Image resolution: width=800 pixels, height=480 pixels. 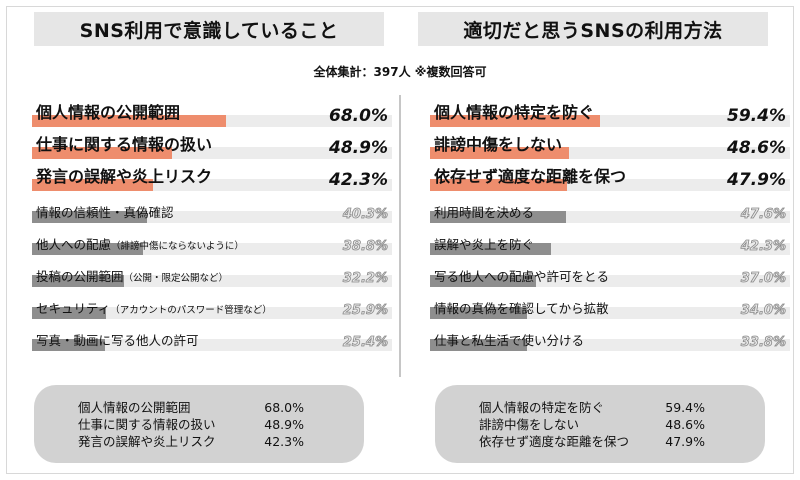 I want to click on bar-value-label: 40.3%, so click(x=365, y=215).